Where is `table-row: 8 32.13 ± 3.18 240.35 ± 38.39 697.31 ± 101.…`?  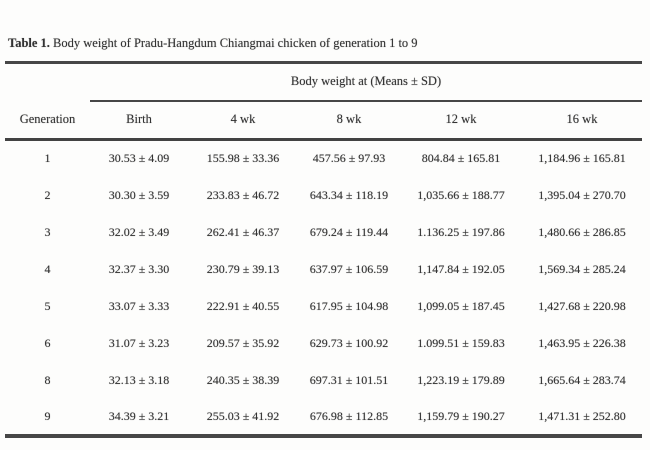
table-row: 8 32.13 ± 3.18 240.35 ± 38.39 697.31 ± 101.… is located at coordinates (323, 380).